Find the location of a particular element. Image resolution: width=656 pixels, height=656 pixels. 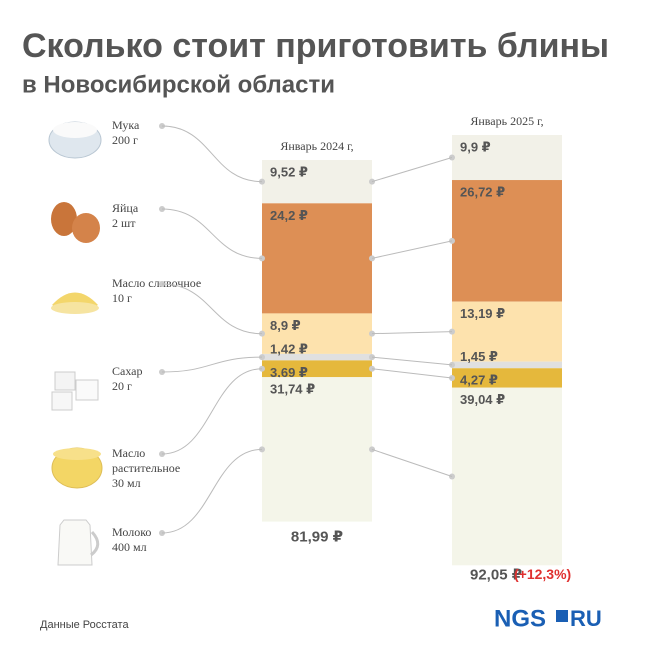

source: Данные Росстата is located at coordinates (84, 625).